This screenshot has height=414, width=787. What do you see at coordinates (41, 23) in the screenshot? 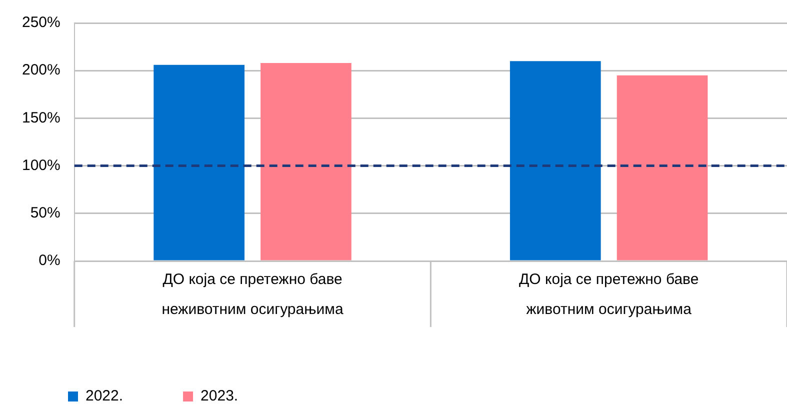
I see `y-tick-label: 250%` at bounding box center [41, 23].